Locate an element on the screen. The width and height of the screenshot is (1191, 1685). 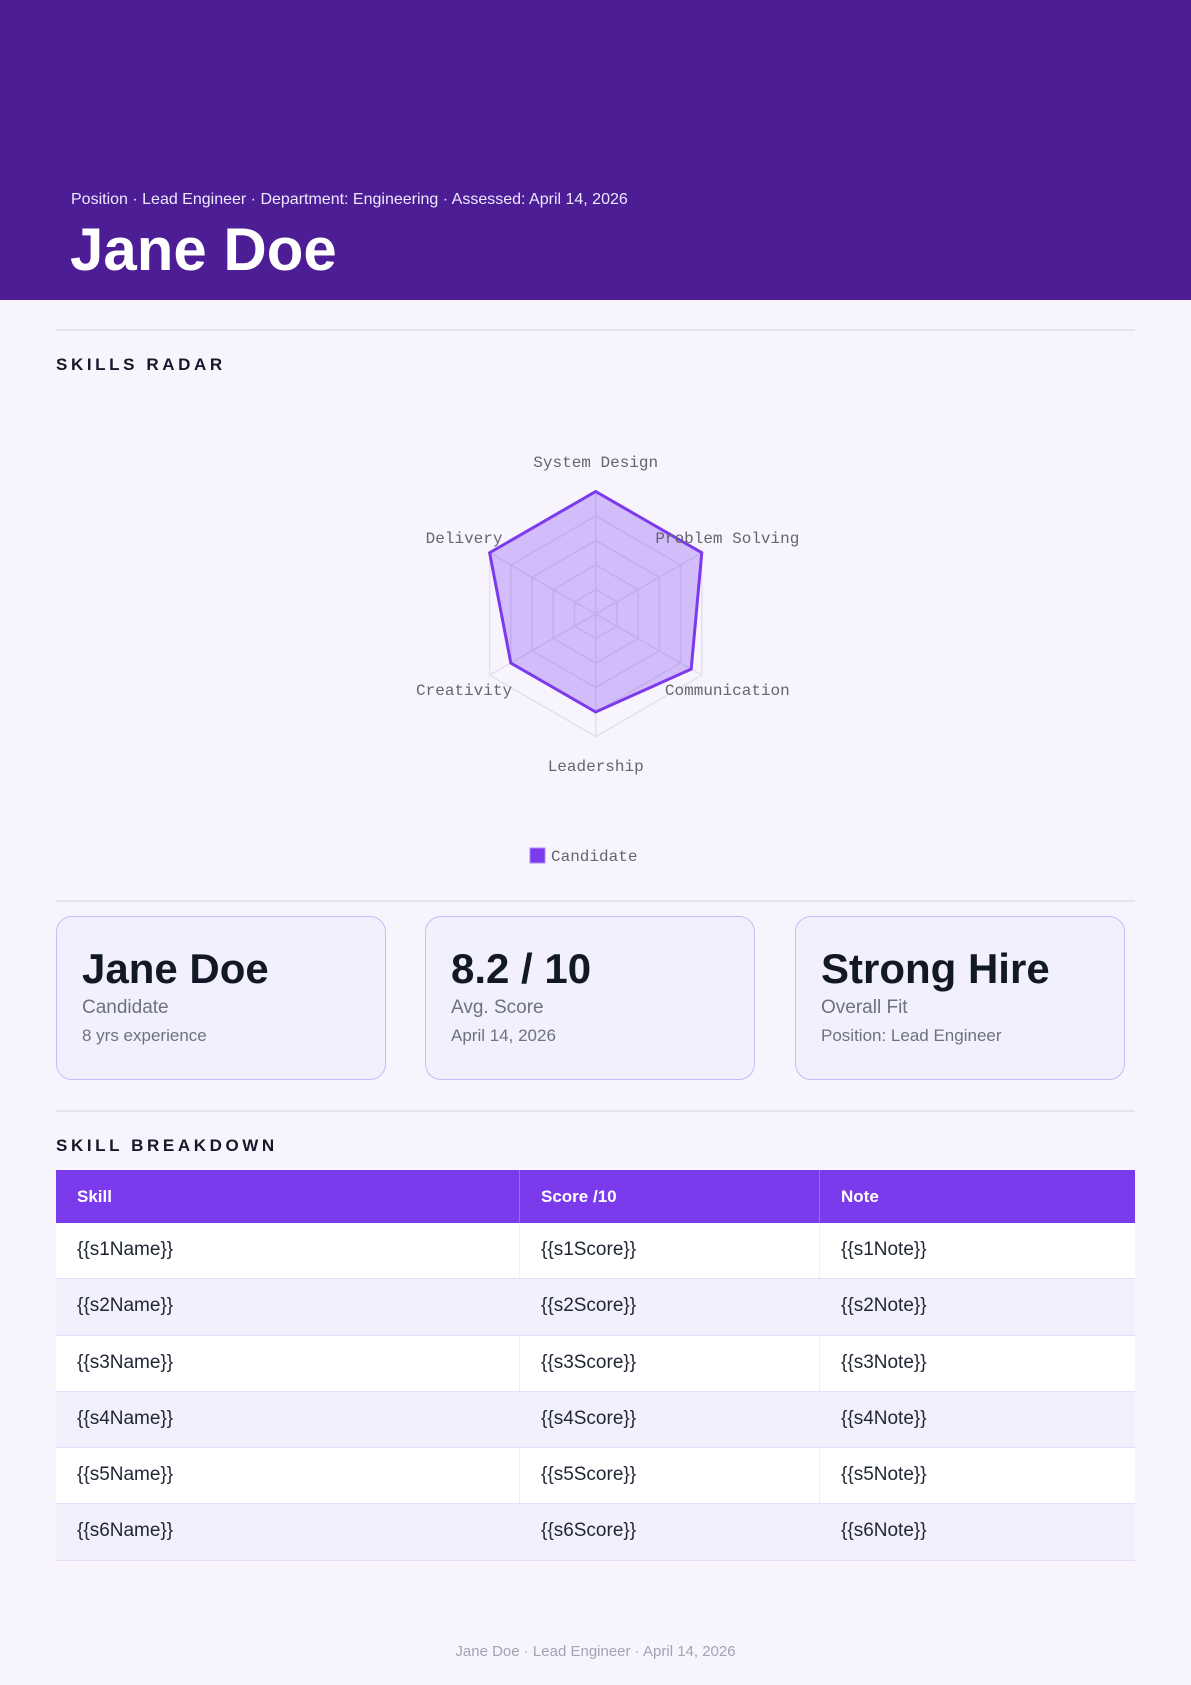
cell-score: {{s1Score}} is located at coordinates (670, 1251).